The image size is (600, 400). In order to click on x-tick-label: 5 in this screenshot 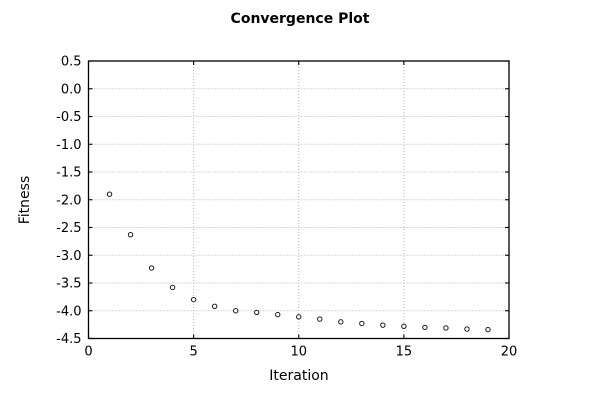, I will do `click(193, 352)`.